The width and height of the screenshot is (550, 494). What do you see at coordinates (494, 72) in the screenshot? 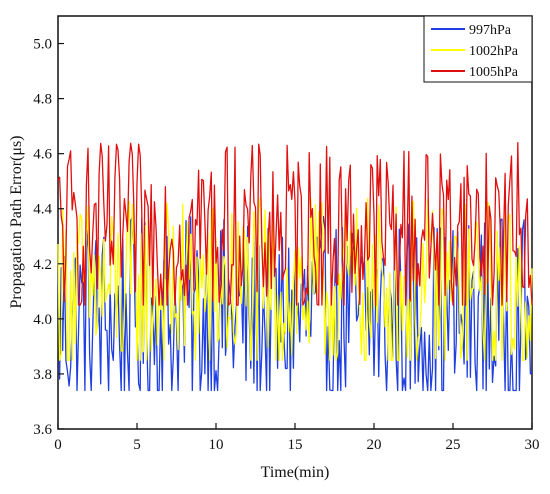
I see `legend-label-1005hpa: 1005hPa` at bounding box center [494, 72].